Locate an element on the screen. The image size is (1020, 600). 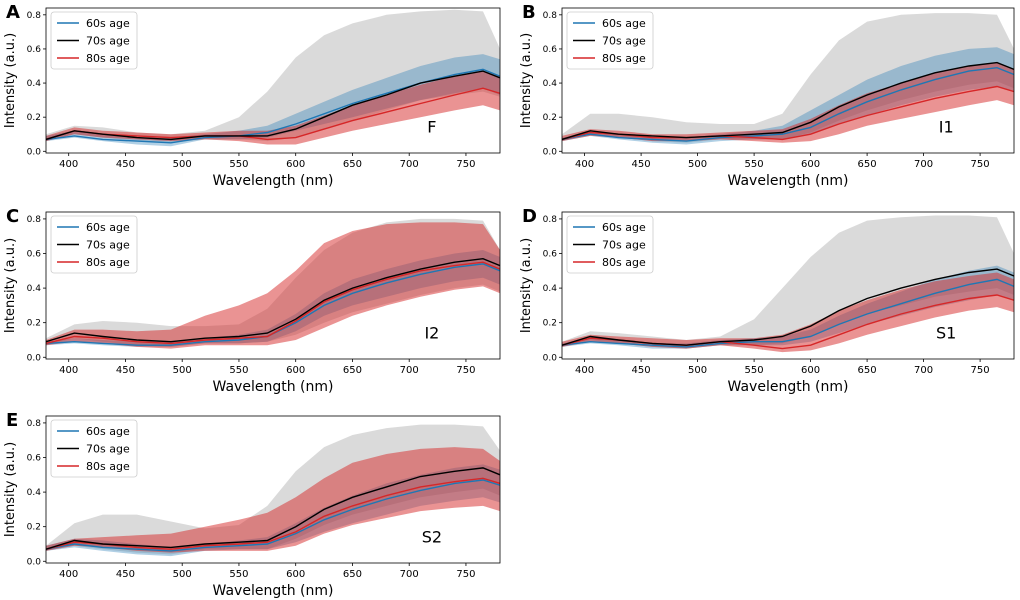
x-tick-label: 400 is located at coordinates (68, 574).